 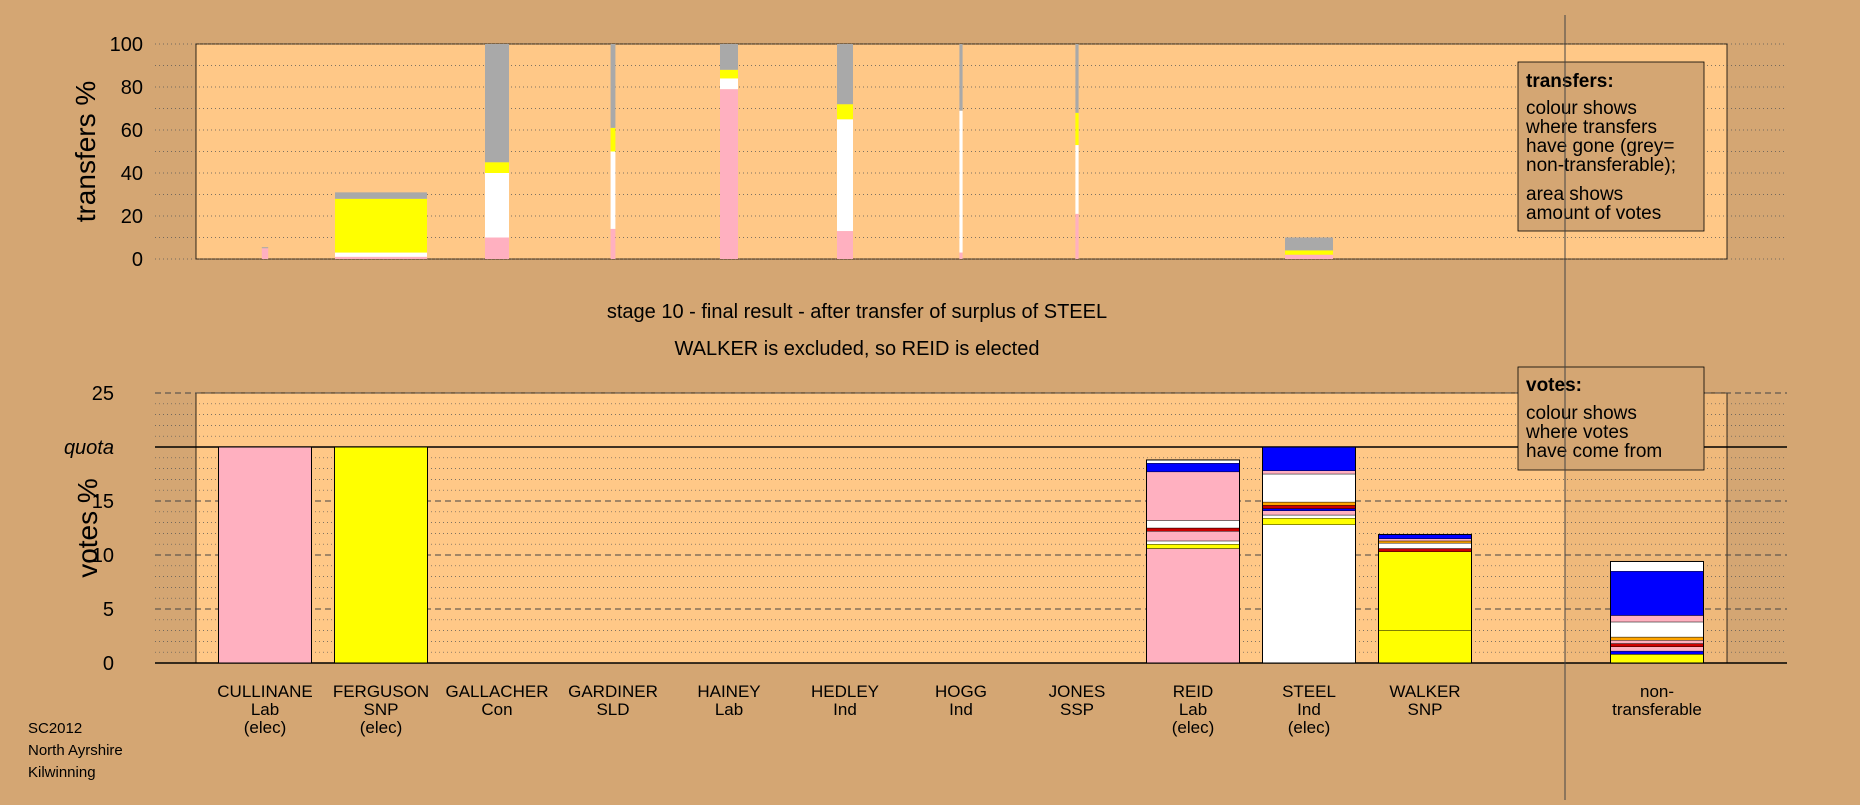 I want to click on votes-legend-box, so click(x=1611, y=418).